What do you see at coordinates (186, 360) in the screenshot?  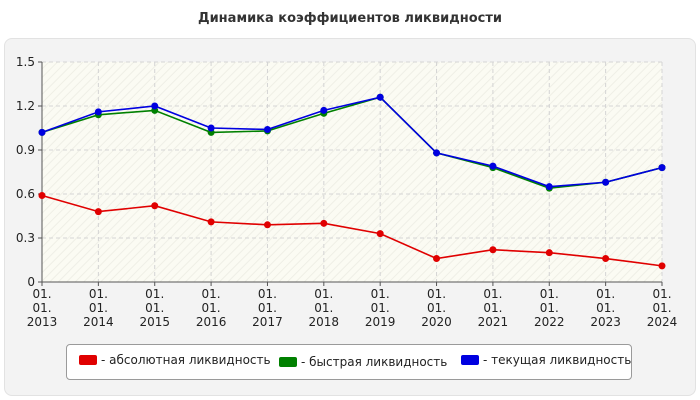 I see `legend-label-absolute: - абсолютная ликвидность` at bounding box center [186, 360].